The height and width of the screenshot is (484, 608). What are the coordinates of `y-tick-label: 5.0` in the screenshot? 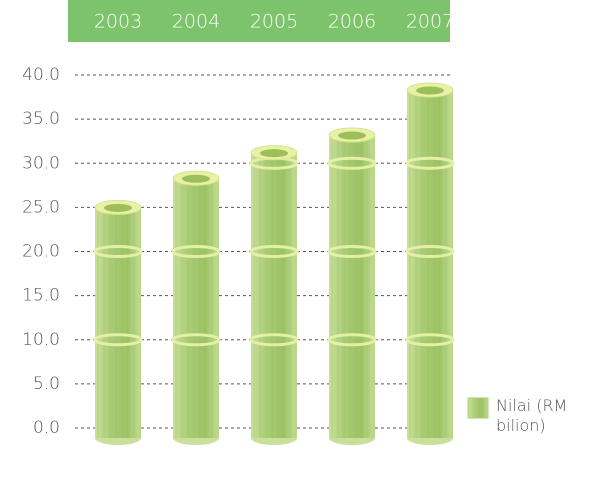 It's located at (46, 384).